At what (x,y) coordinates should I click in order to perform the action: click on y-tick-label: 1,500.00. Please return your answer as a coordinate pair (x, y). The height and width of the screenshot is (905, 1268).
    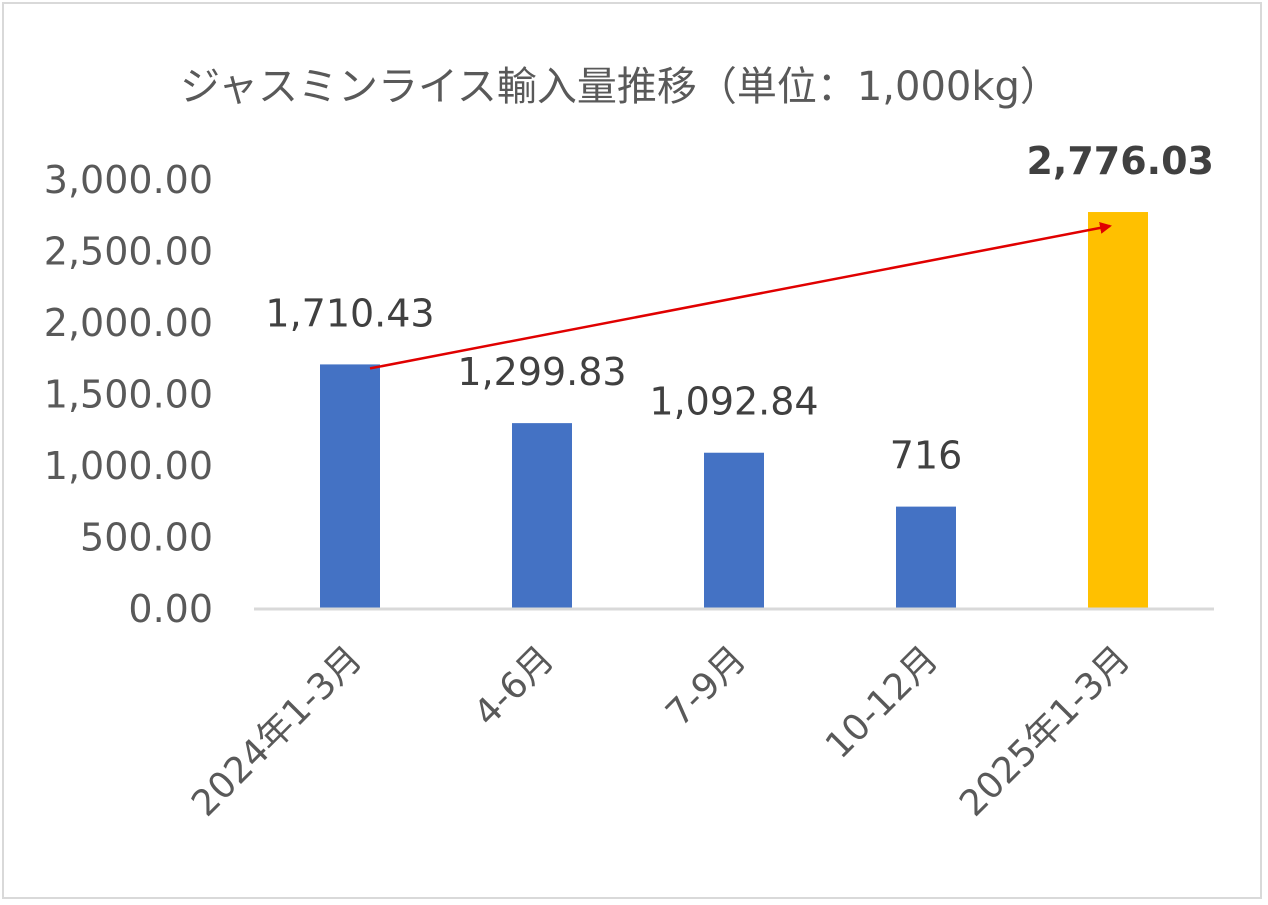
    Looking at the image, I should click on (128, 395).